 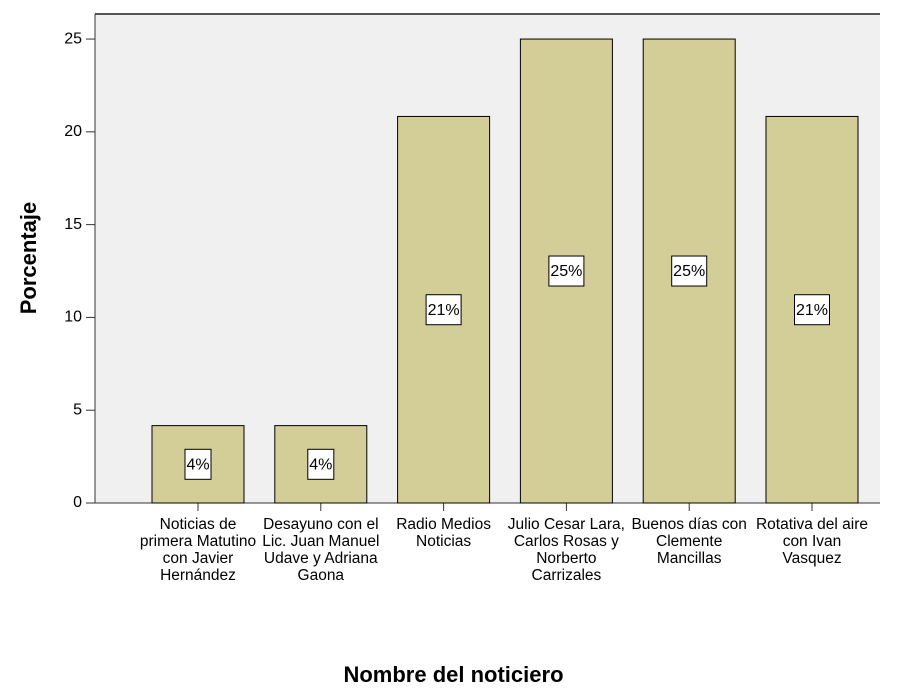 What do you see at coordinates (453, 674) in the screenshot?
I see `x-axis-title: Nombre del noticiero` at bounding box center [453, 674].